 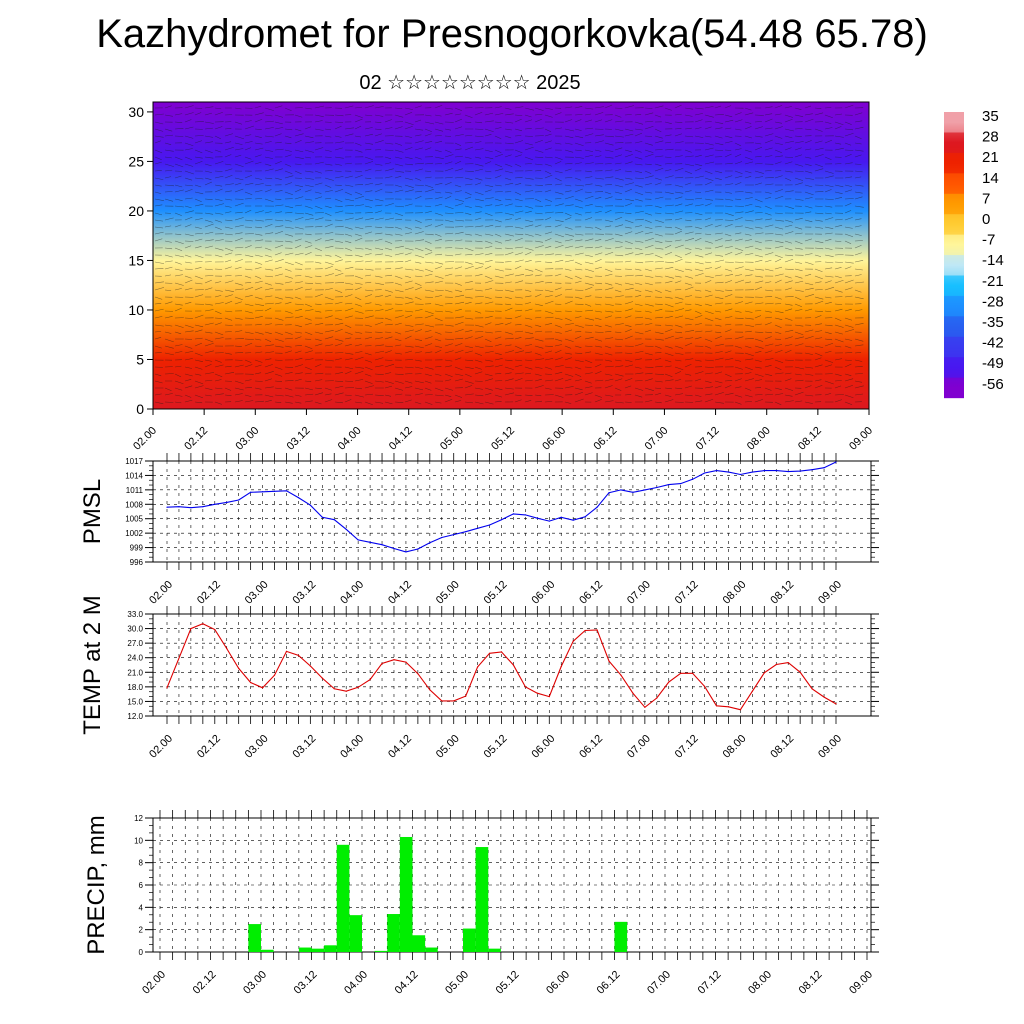 What do you see at coordinates (861, 439) in the screenshot?
I see `heatmap-xtick-label: 09.00` at bounding box center [861, 439].